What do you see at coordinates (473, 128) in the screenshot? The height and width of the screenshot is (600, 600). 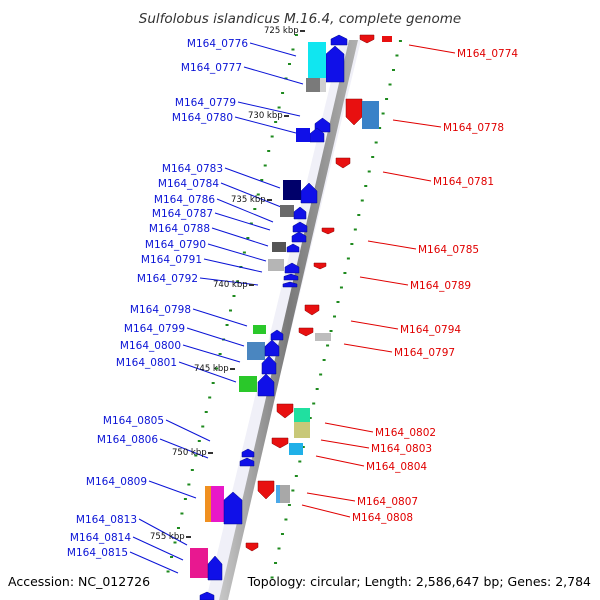 I see `gene-label-M164_0778: M164_0778` at bounding box center [473, 128].